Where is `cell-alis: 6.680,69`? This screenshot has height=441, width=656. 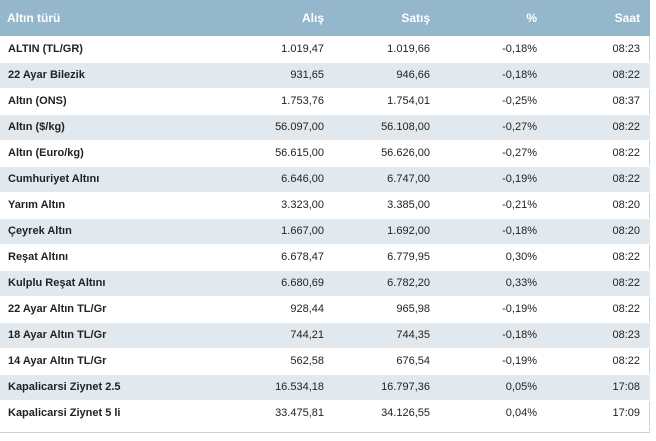 cell-alis: 6.680,69 is located at coordinates (264, 283).